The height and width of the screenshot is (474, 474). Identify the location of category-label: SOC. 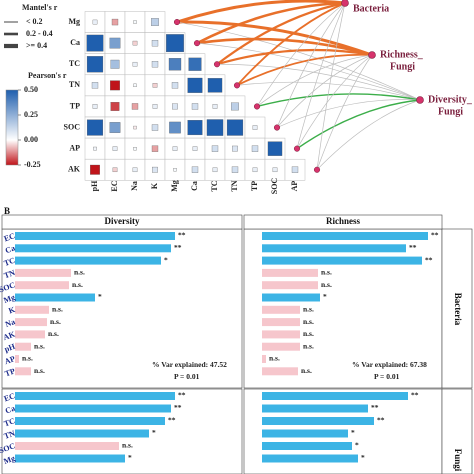
(8, 287).